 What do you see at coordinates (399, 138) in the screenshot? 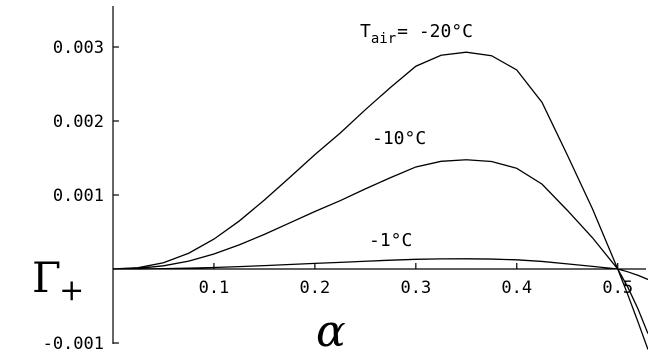
I see `series-label-minus-10: -10°C` at bounding box center [399, 138].